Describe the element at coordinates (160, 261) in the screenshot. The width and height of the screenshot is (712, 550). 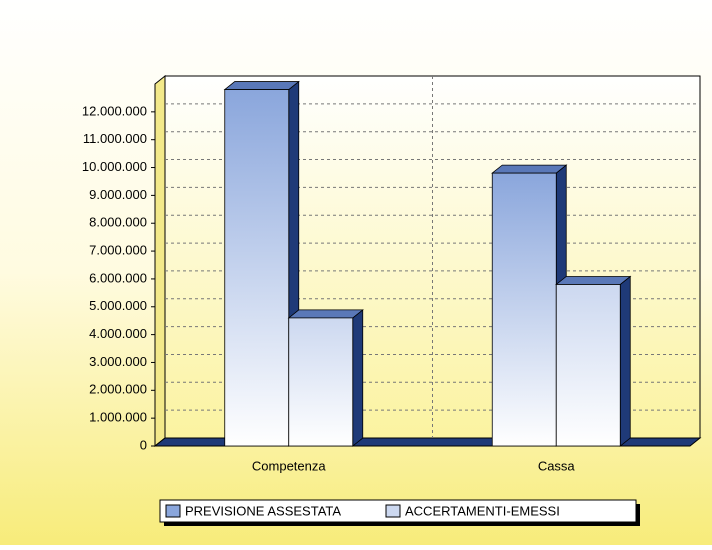
I see `left-wall` at that location.